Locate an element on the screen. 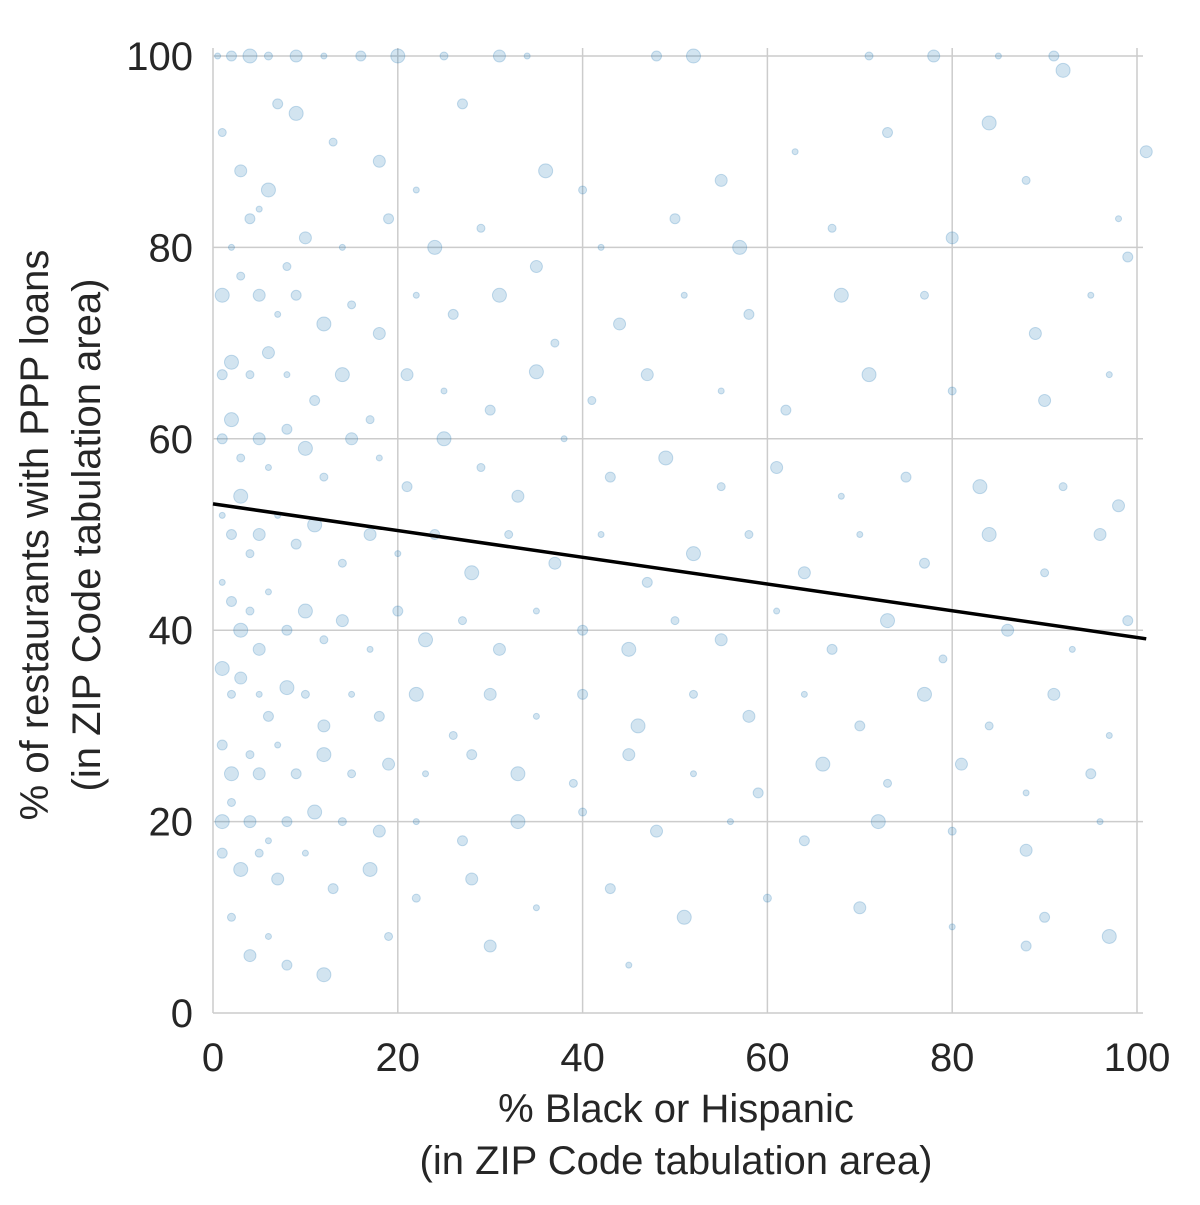  y-axis-title-line-1: % of restaurants with PPP loans is located at coordinates (35, 535).